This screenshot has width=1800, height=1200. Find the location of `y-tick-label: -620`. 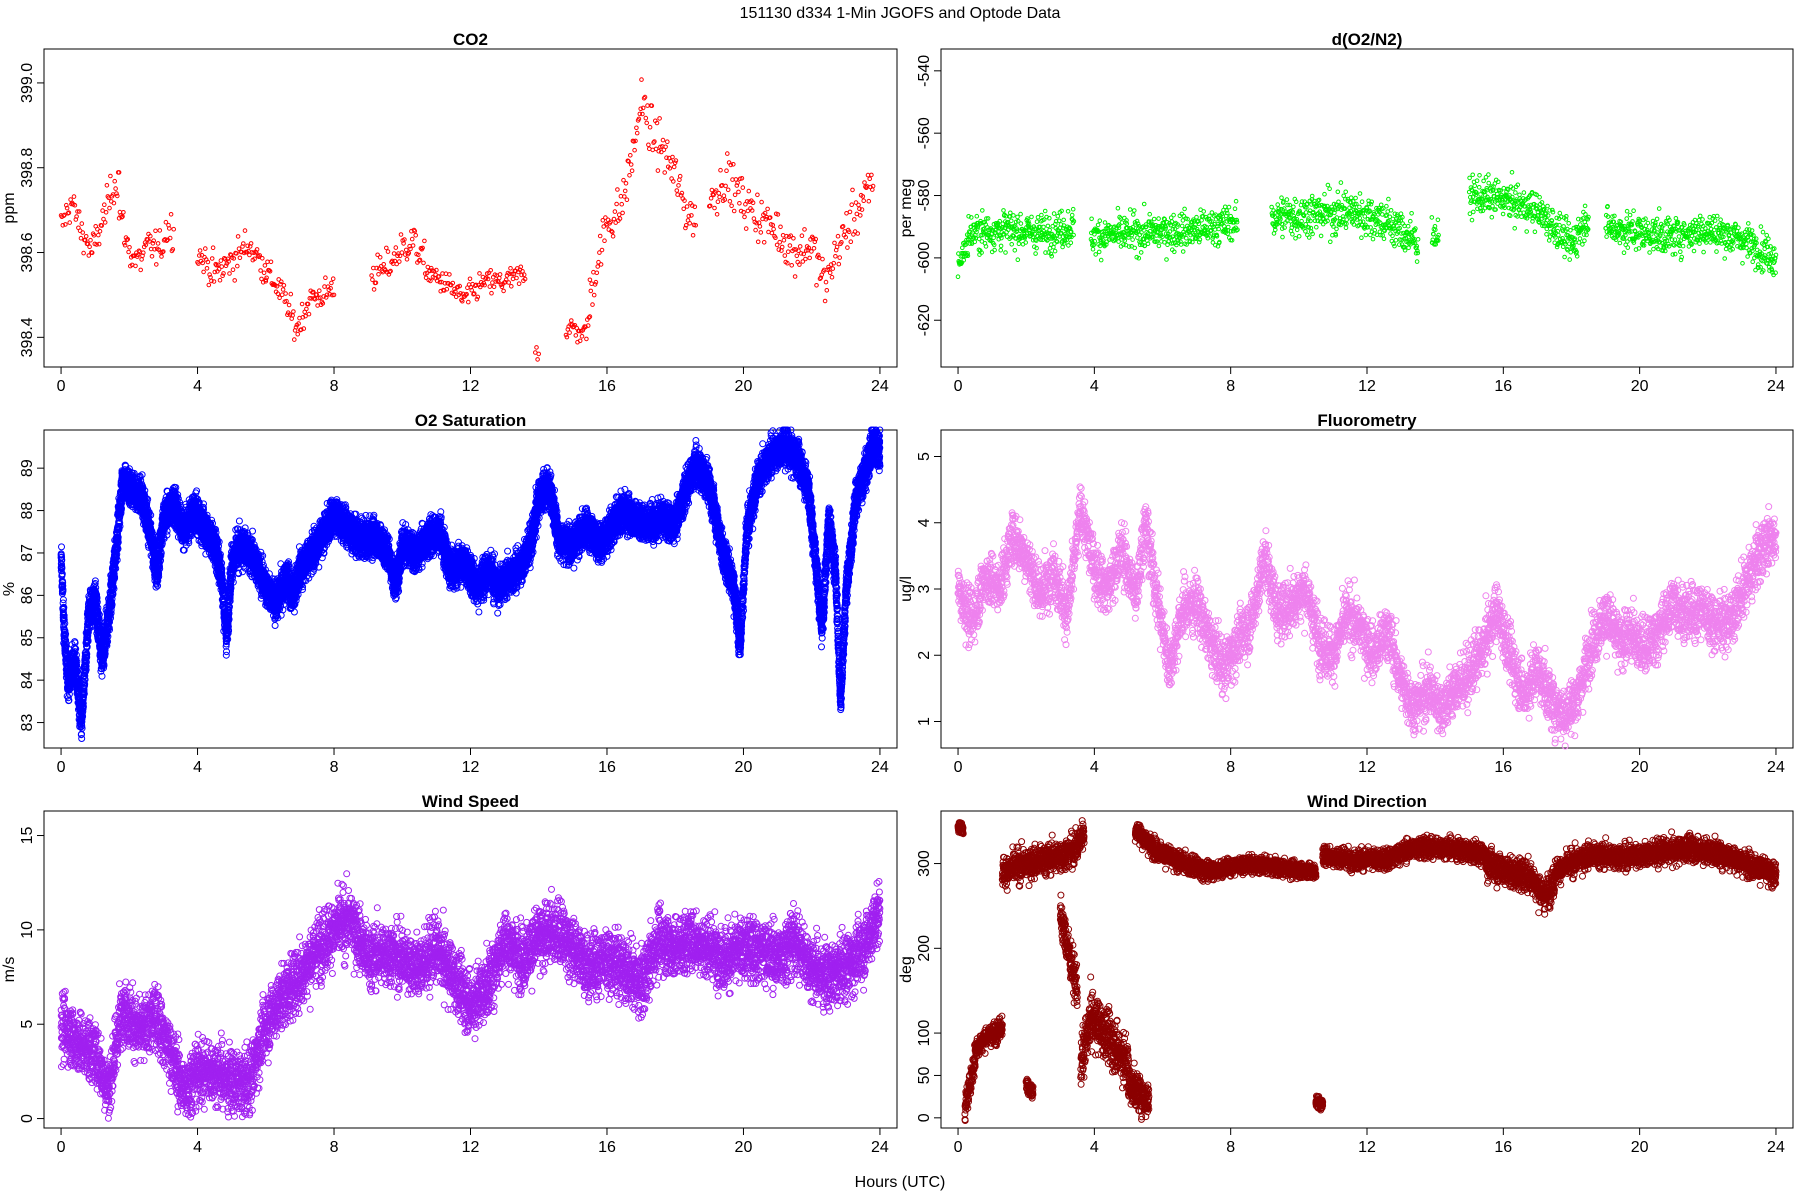

y-tick-label: -620 is located at coordinates (924, 320).